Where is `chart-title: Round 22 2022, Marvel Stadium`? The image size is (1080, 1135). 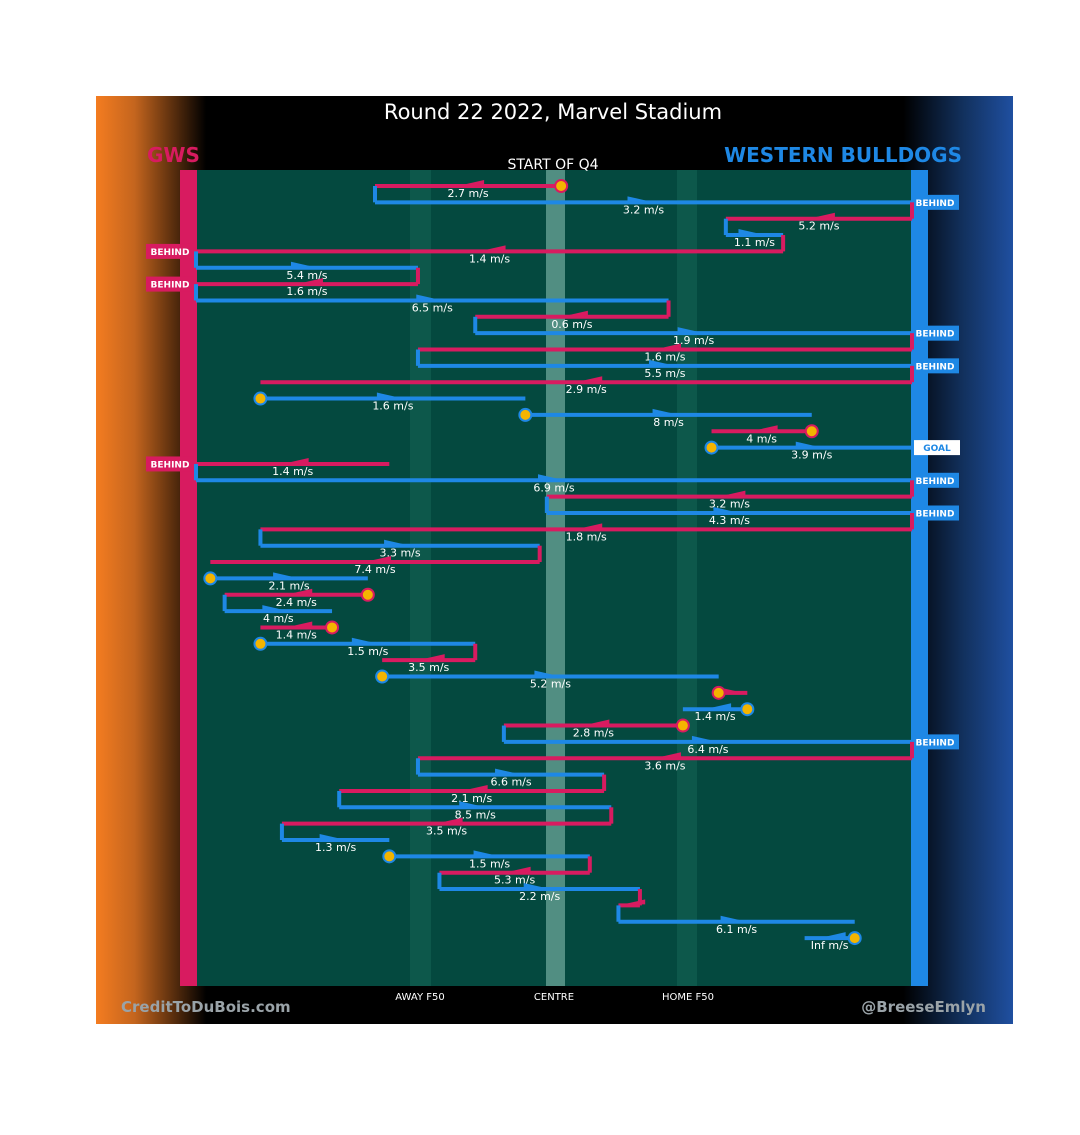
chart-title: Round 22 2022, Marvel Stadium is located at coordinates (553, 112).